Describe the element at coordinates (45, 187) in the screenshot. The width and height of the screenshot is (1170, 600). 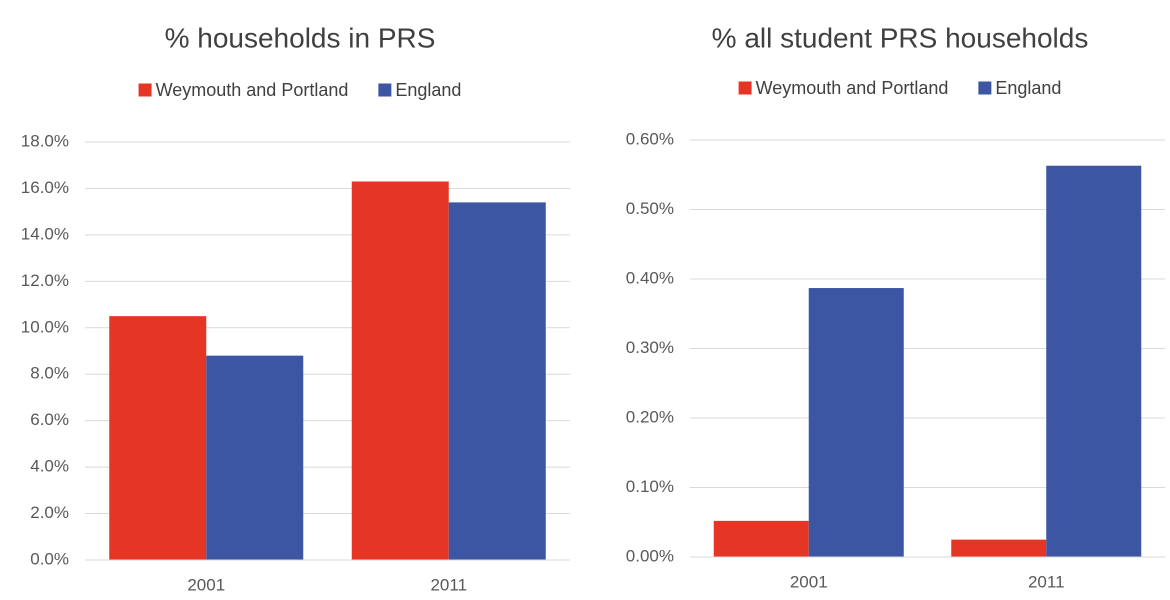
I see `y-tick-label: 16.0%` at that location.